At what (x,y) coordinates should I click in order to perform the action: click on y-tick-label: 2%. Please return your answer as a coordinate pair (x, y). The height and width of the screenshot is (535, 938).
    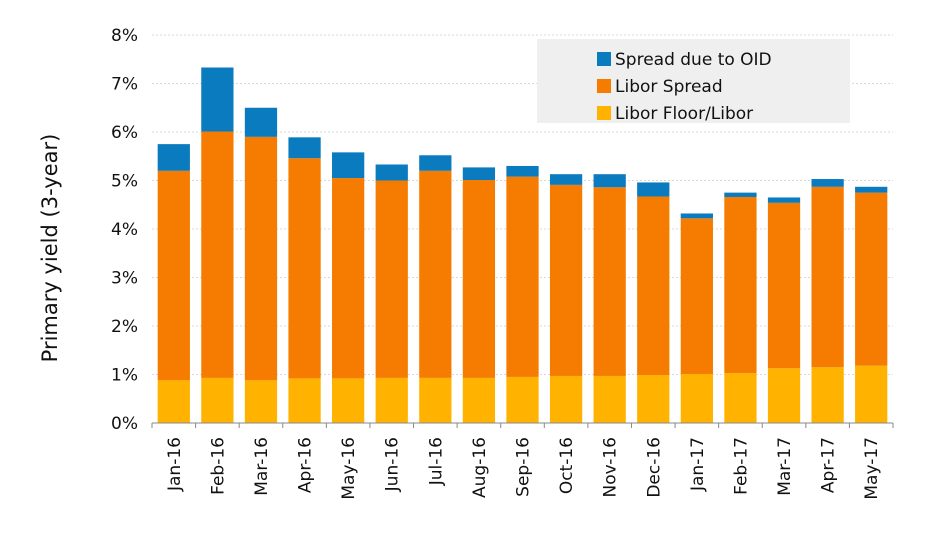
    Looking at the image, I should click on (124, 327).